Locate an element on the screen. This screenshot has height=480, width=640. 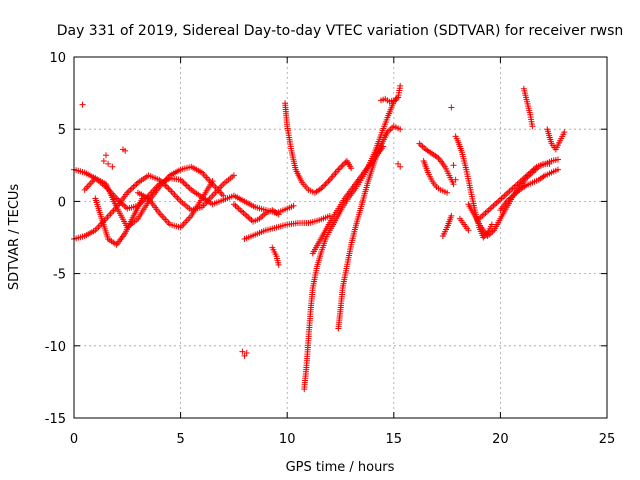
series-track-n is located at coordinates (435, 176).